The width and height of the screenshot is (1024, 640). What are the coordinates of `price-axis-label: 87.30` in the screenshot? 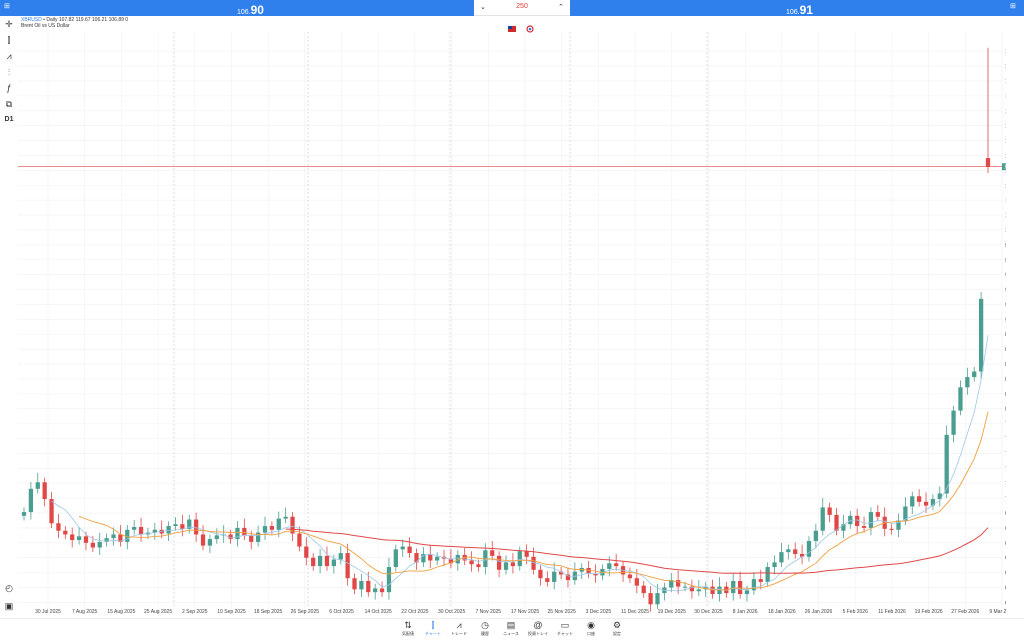 It's located at (1005, 350).